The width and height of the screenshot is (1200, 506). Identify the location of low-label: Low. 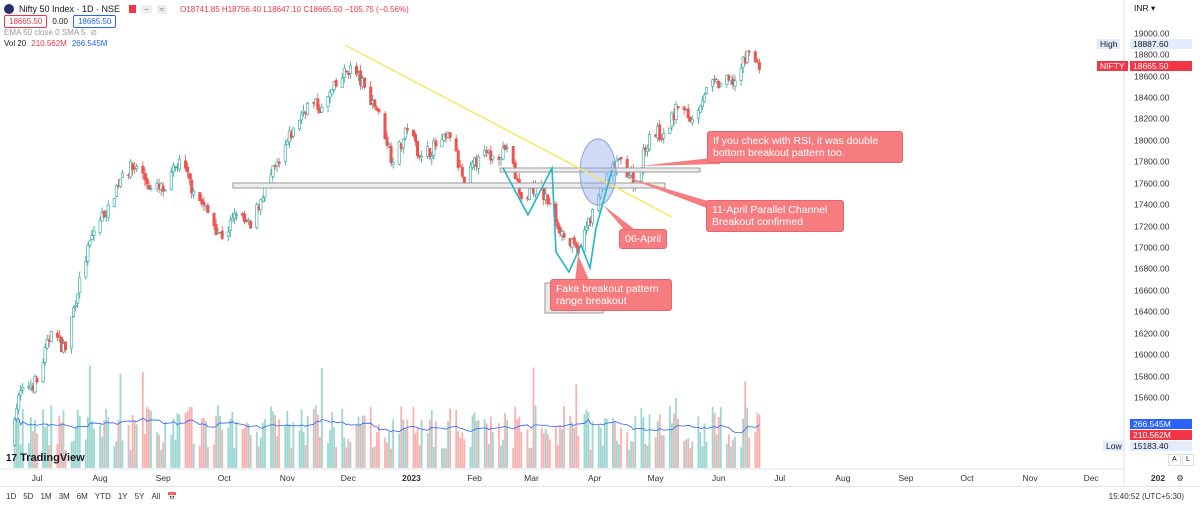
(1114, 446).